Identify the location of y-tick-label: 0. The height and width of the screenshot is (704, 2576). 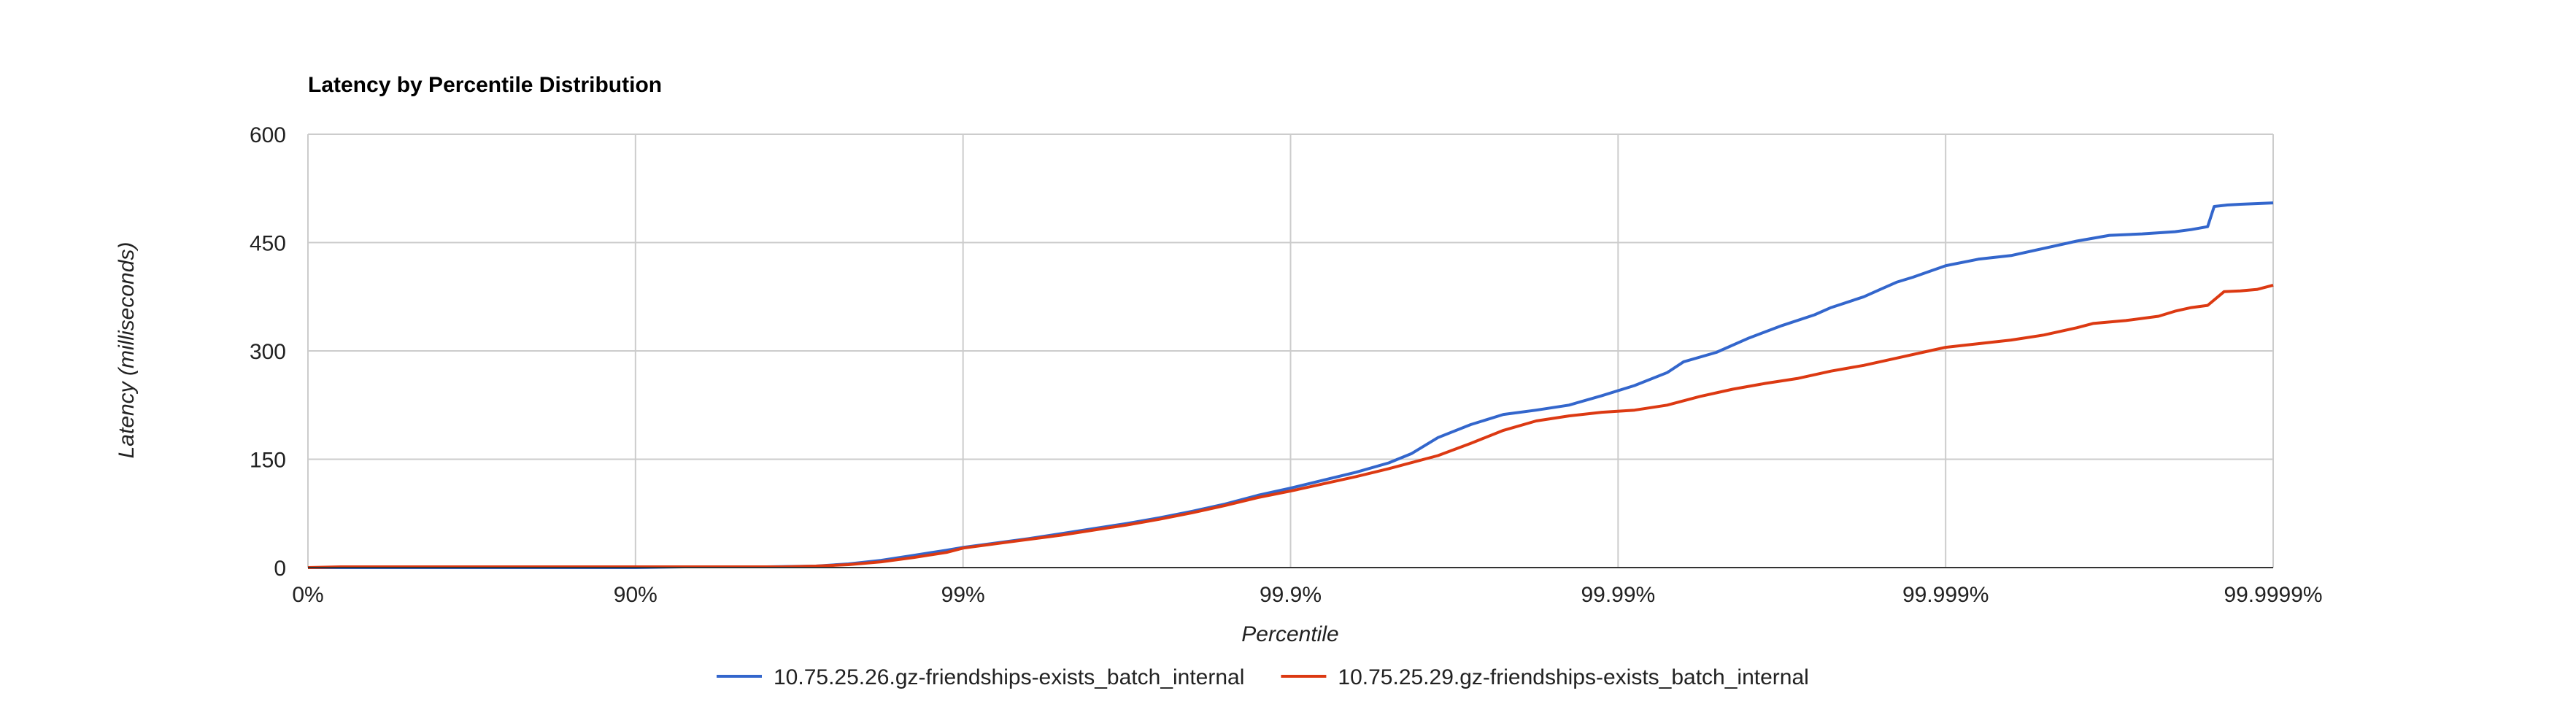
(280, 569).